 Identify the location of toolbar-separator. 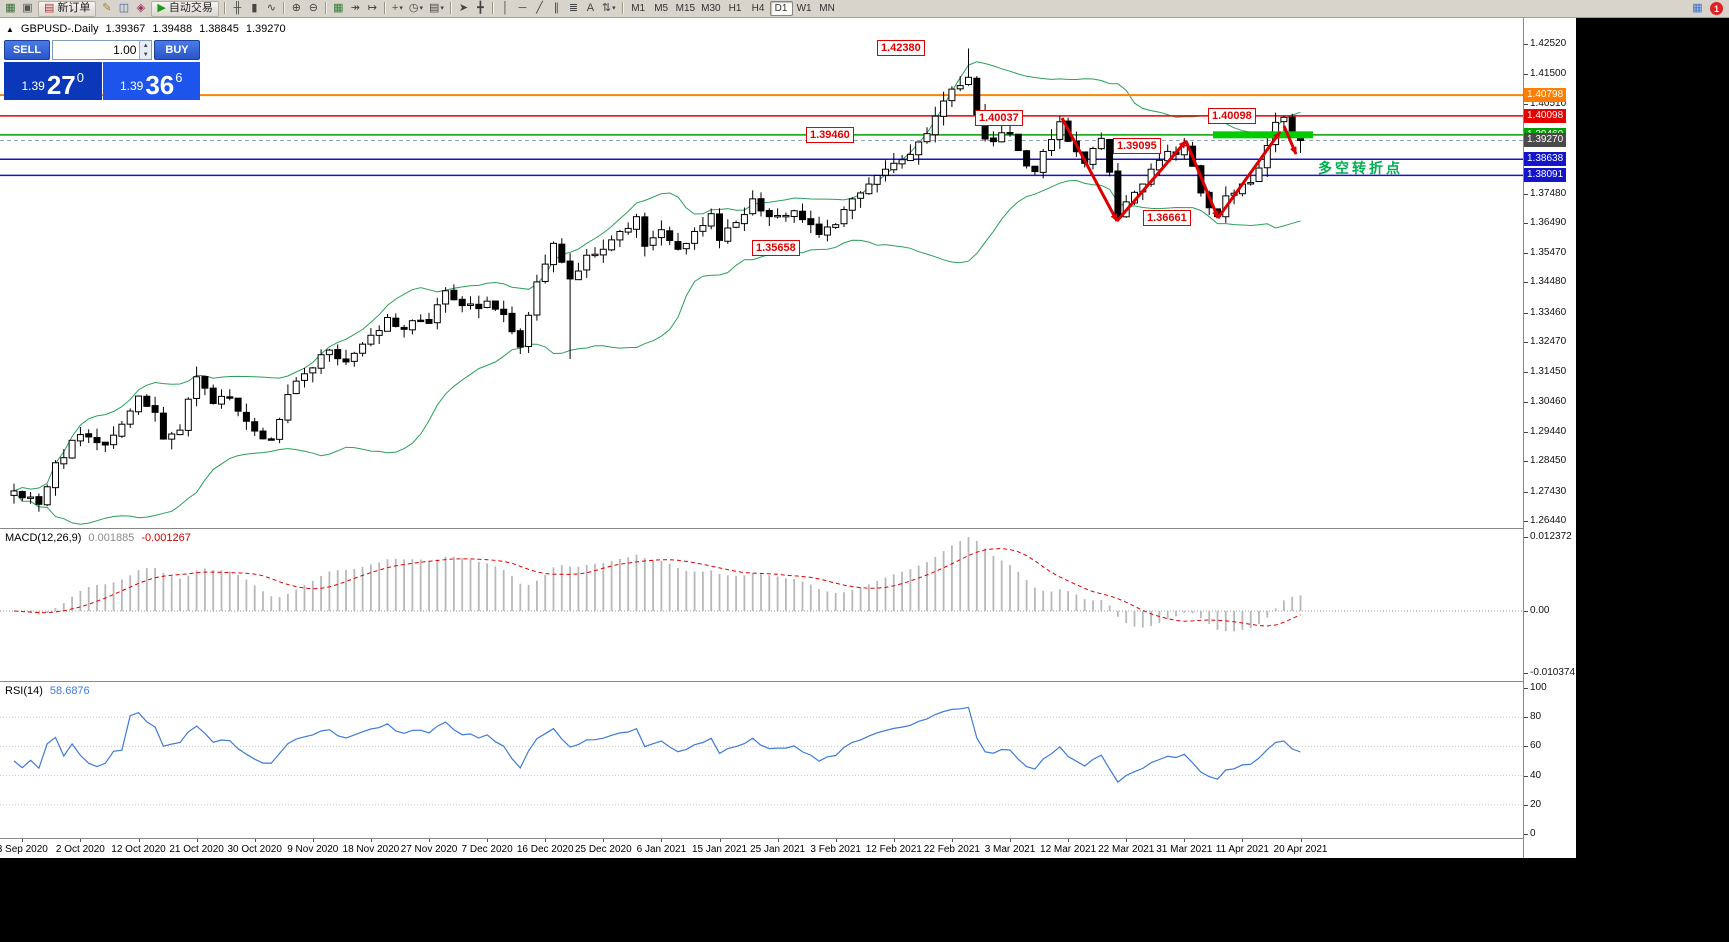
(283, 8).